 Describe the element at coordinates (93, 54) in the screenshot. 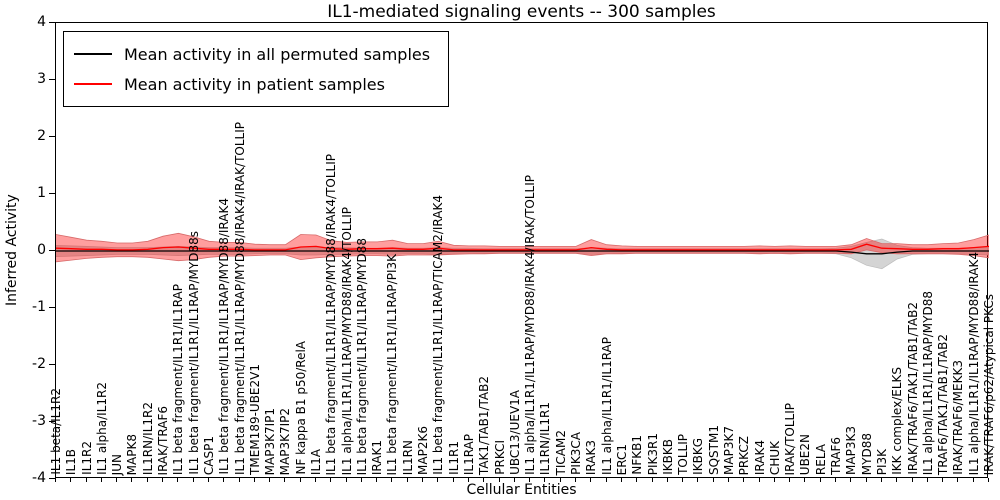

I see `legend-line-black-icon` at that location.